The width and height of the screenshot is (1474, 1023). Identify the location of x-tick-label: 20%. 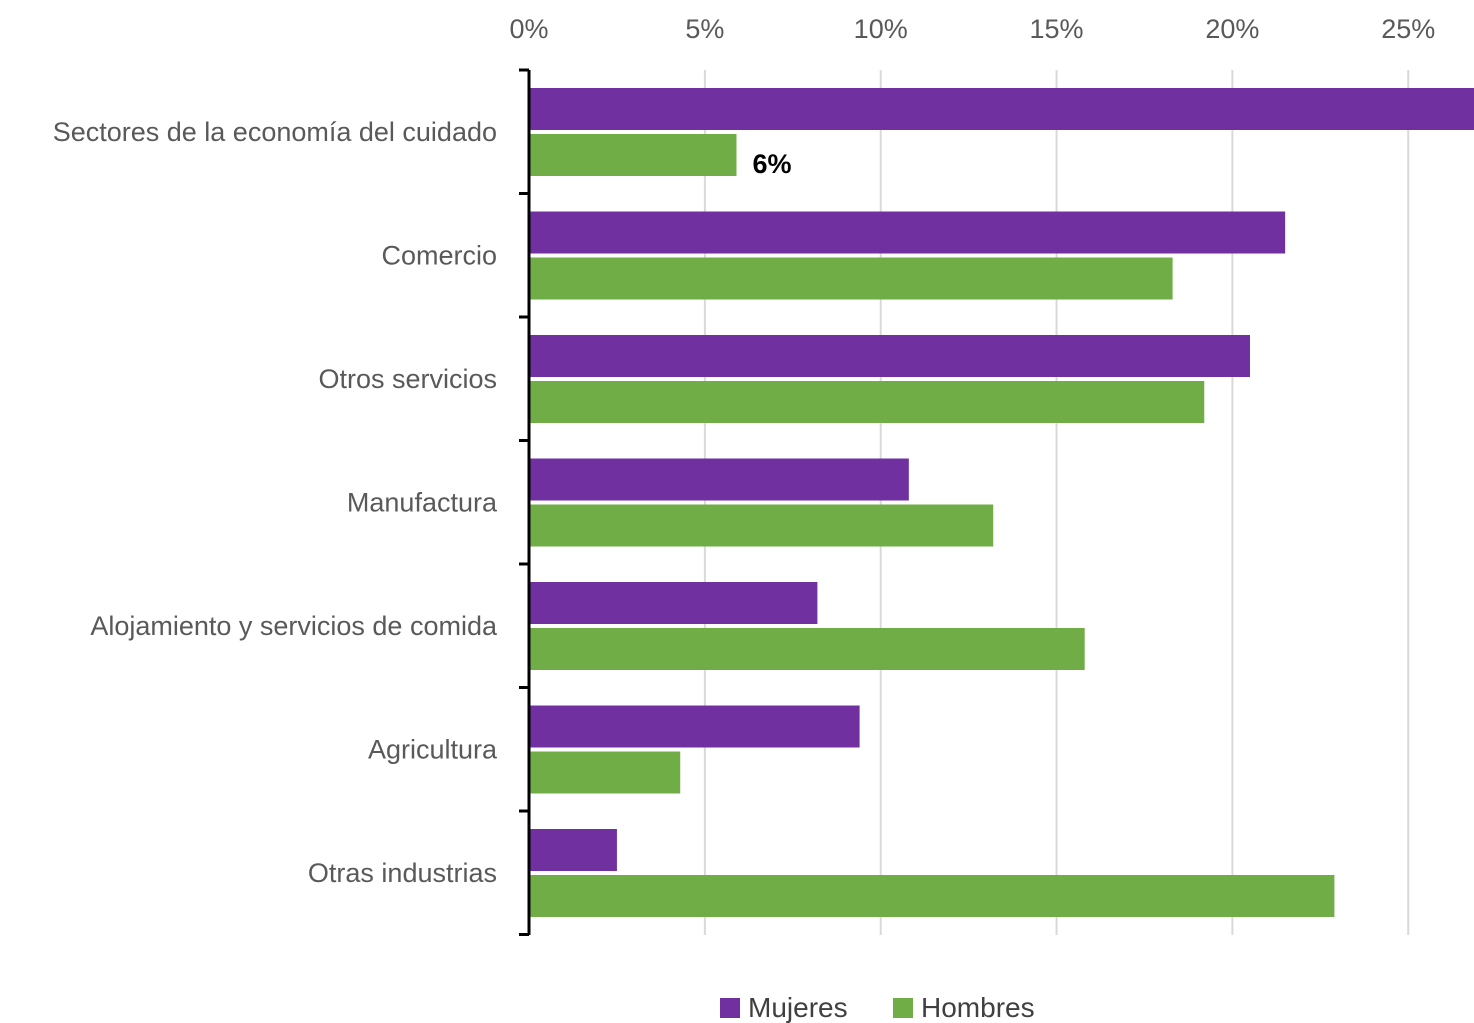
(1232, 29).